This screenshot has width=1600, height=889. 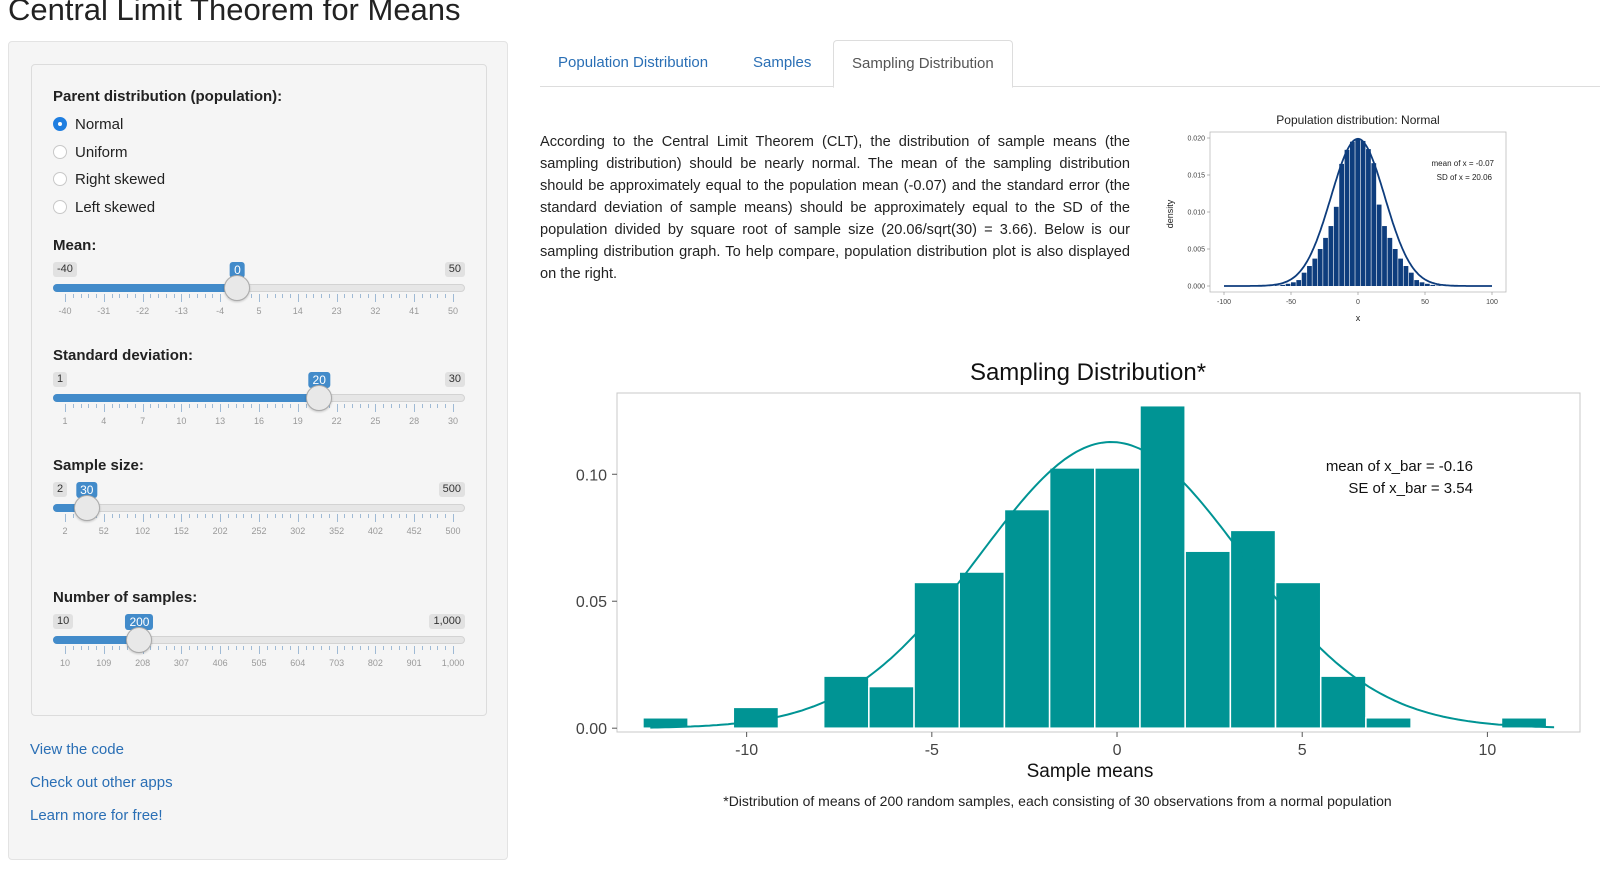 I want to click on pop-ytick-label: 0.020, so click(x=1196, y=139).